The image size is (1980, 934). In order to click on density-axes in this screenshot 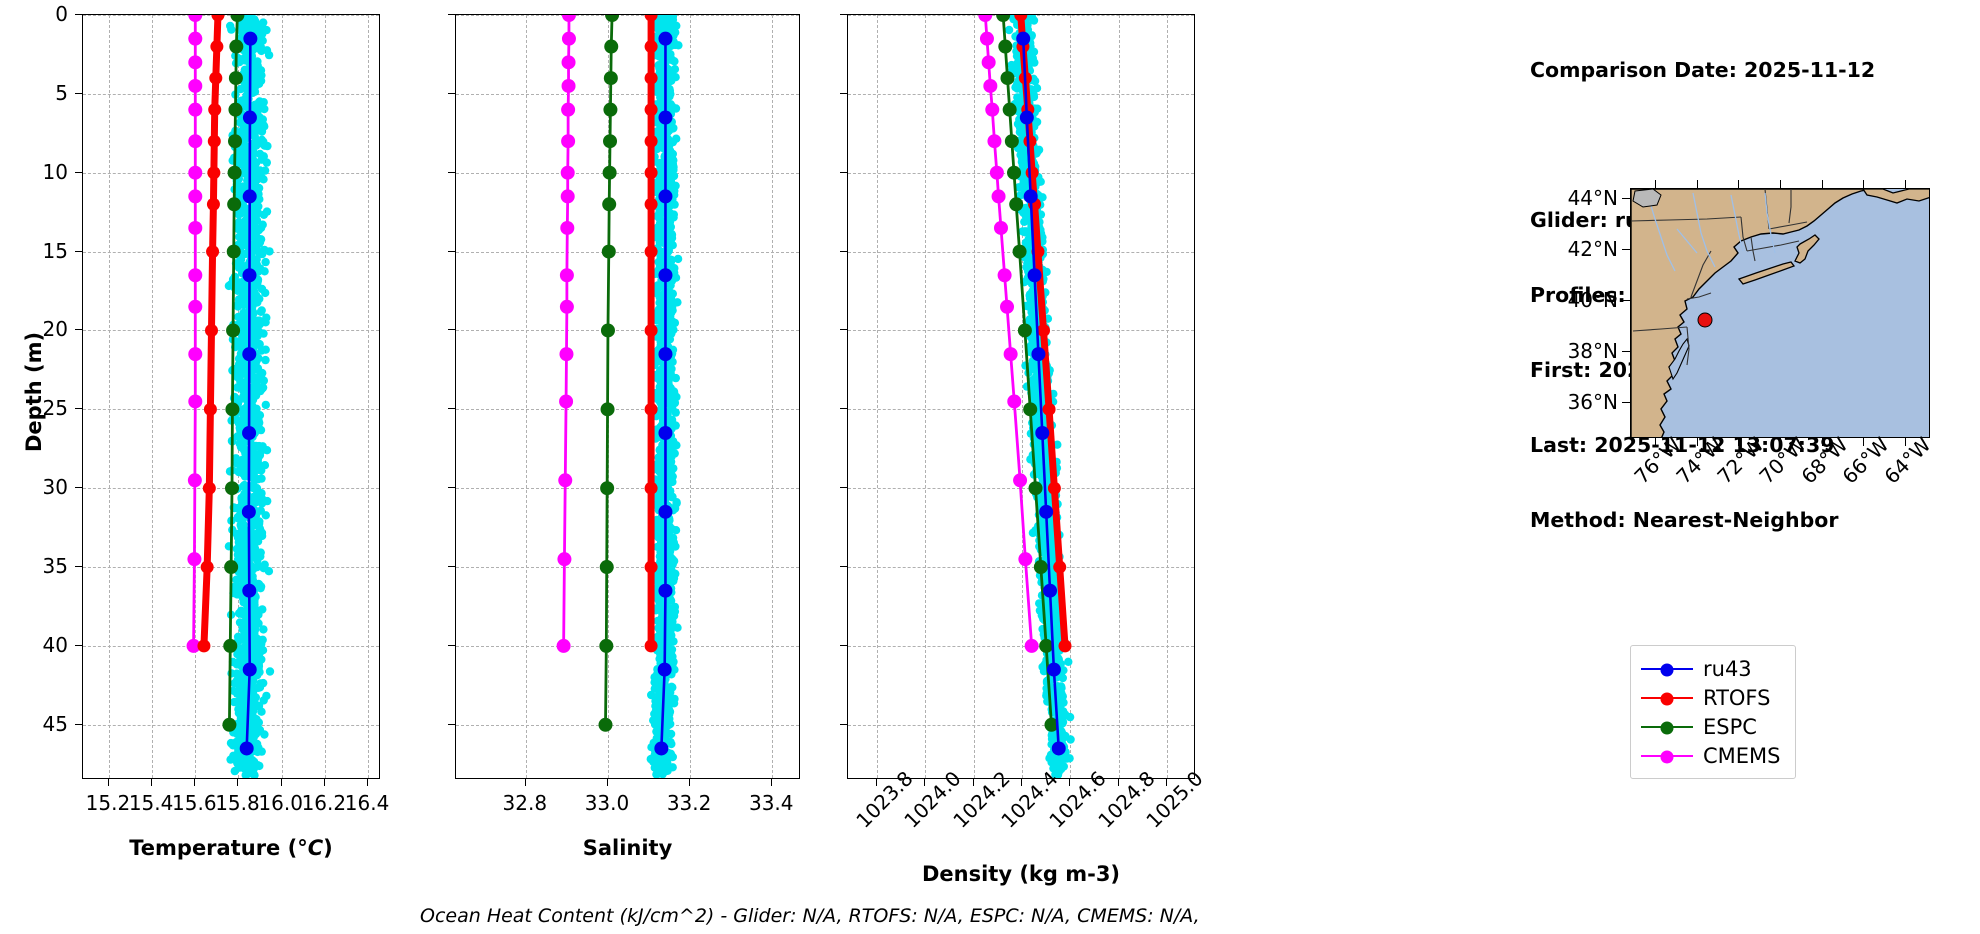, I will do `click(1021, 396)`.